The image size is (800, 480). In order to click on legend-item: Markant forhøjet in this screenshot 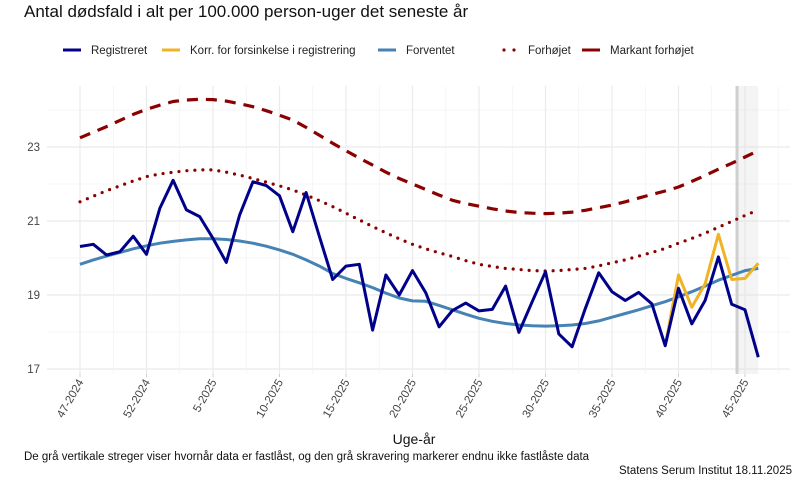, I will do `click(638, 51)`.